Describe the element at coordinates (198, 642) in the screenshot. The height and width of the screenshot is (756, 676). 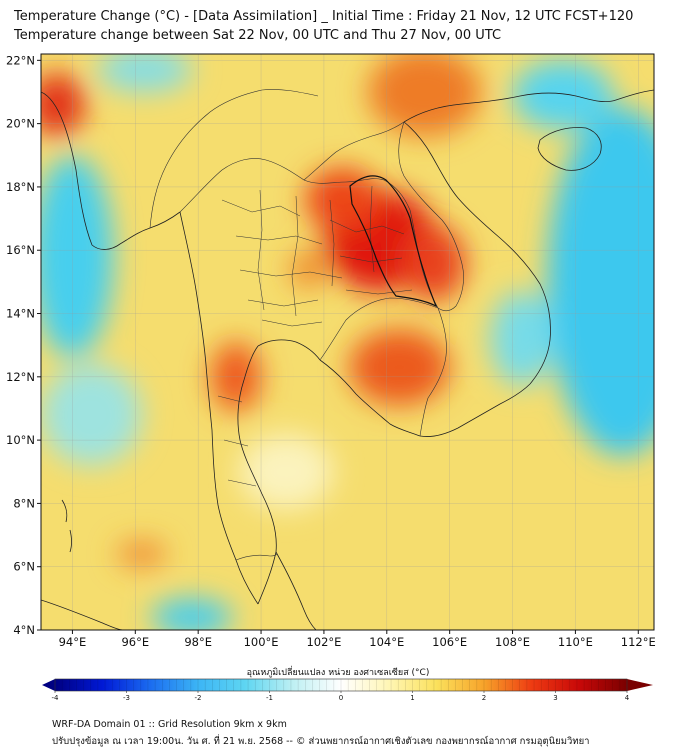
I see `lon-label: 98°E` at that location.